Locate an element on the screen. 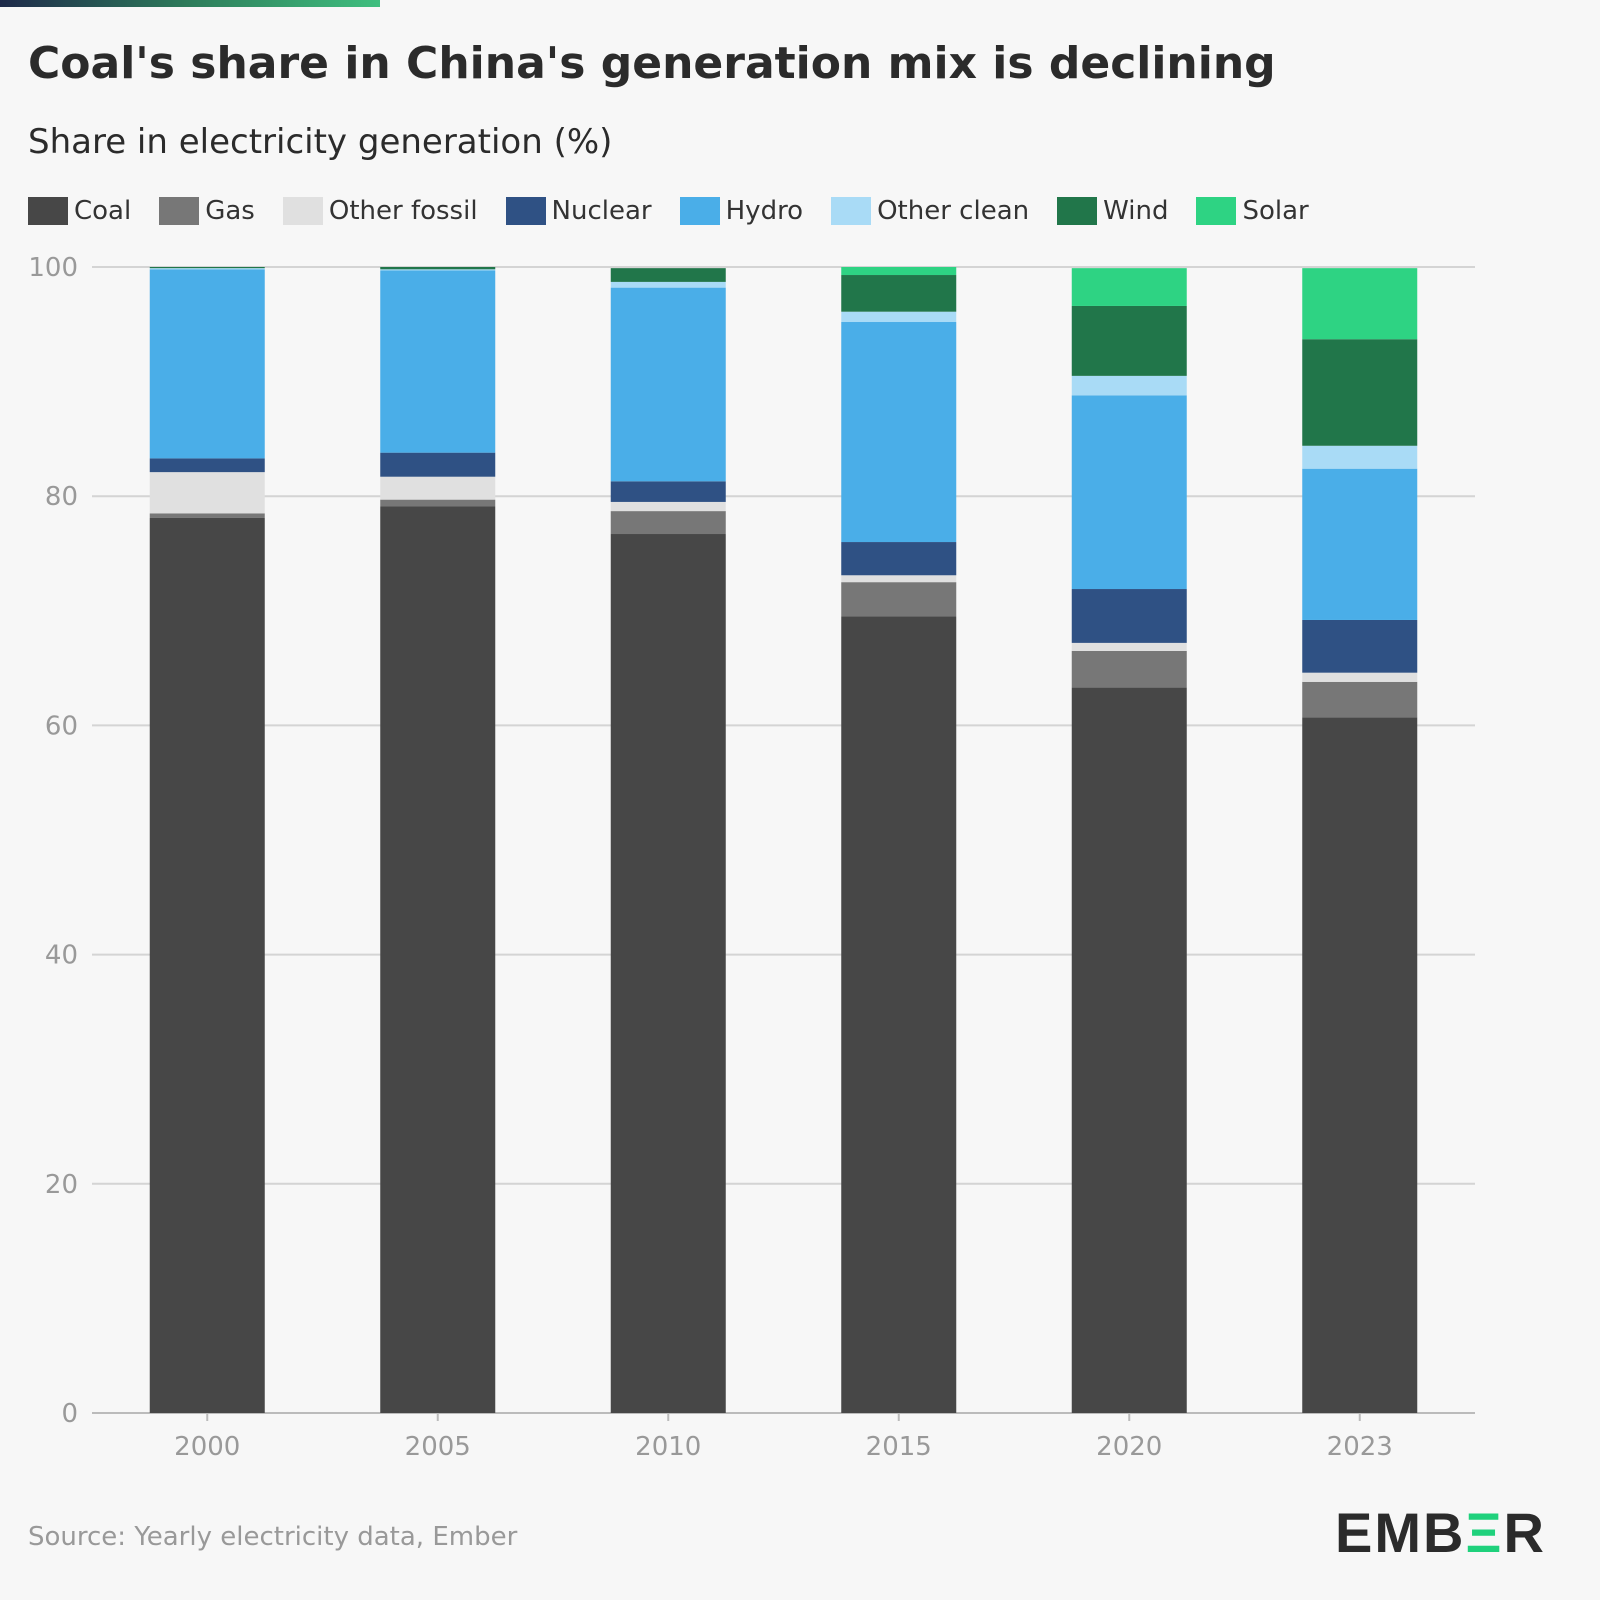 This screenshot has height=1600, width=1600. x-tick-label: 2000 is located at coordinates (207, 1447).